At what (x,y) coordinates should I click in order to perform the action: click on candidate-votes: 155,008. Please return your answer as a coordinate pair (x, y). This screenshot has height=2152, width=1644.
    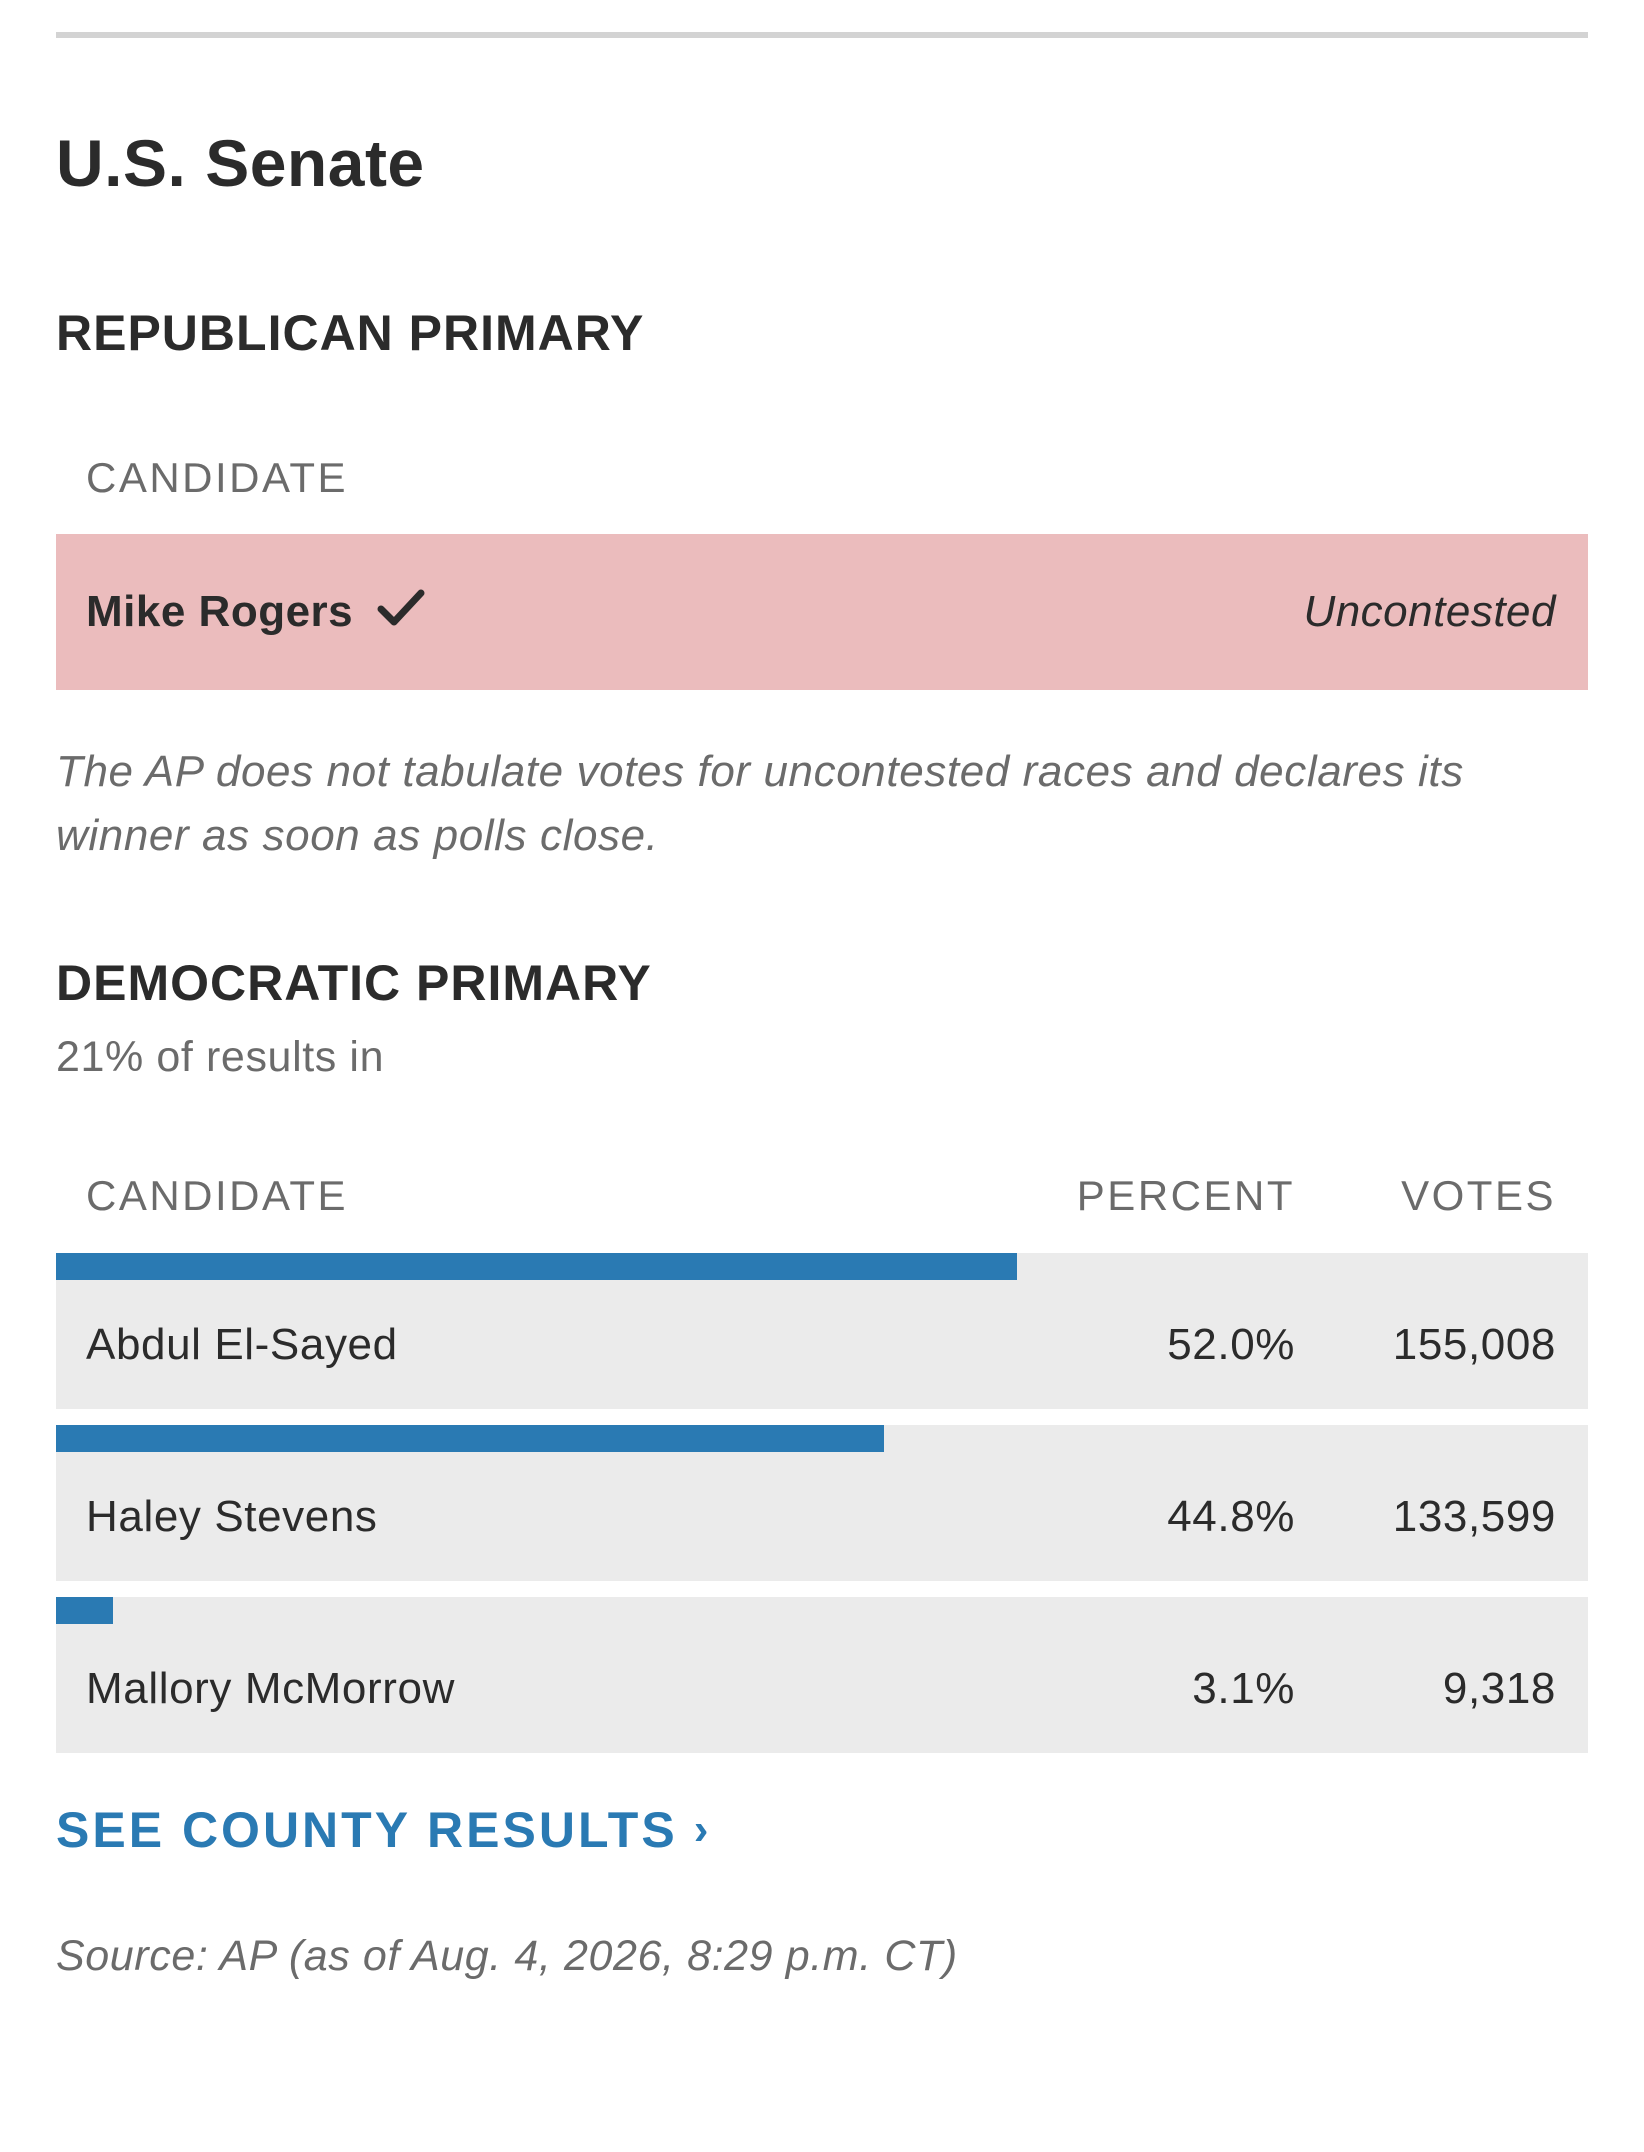
    Looking at the image, I should click on (1474, 1344).